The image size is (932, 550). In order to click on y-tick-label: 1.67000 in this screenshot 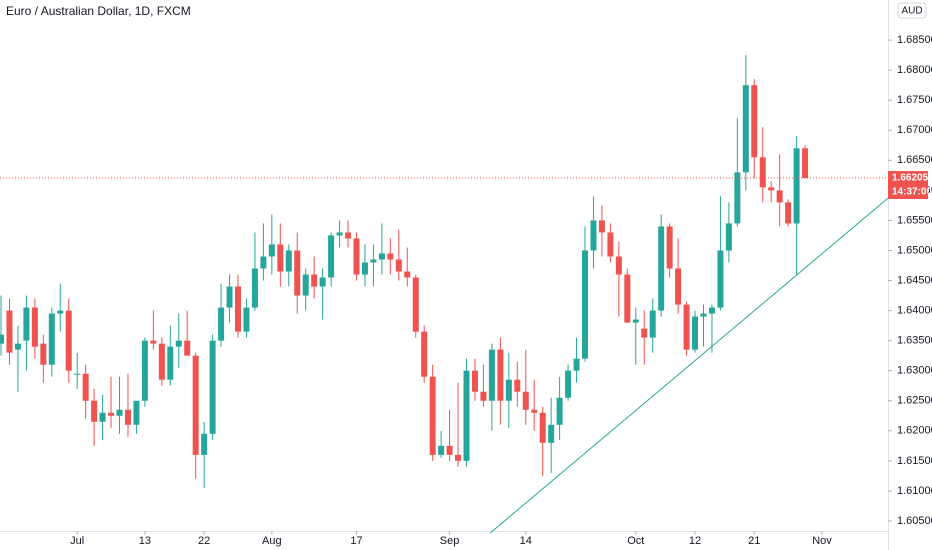, I will do `click(914, 130)`.